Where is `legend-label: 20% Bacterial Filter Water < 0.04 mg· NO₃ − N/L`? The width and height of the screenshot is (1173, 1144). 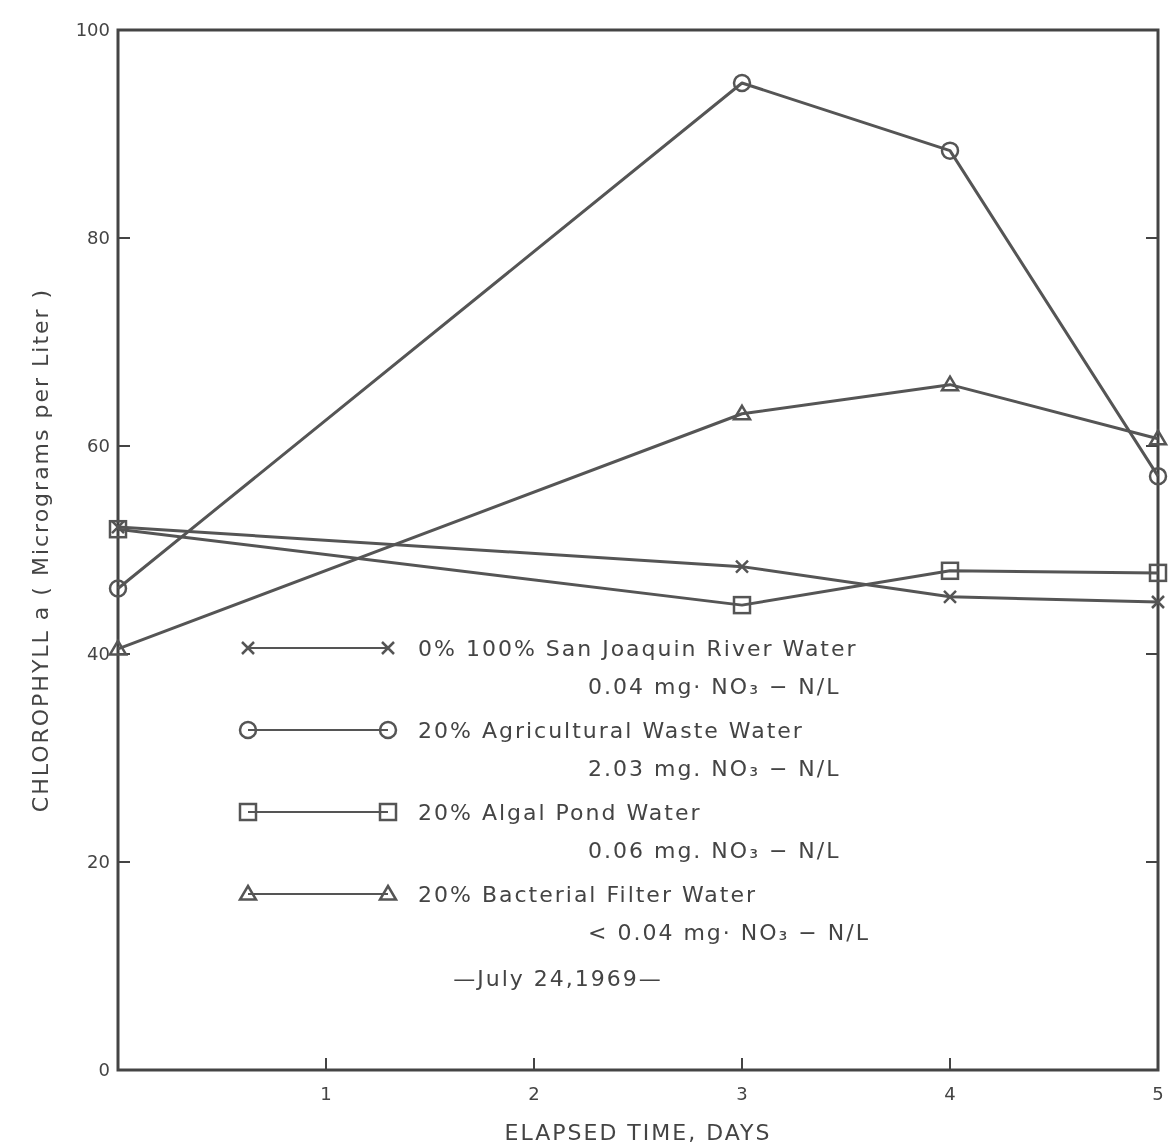
legend-label: 20% Bacterial Filter Water < 0.04 mg· NO₃ − N/L is located at coordinates (644, 913).